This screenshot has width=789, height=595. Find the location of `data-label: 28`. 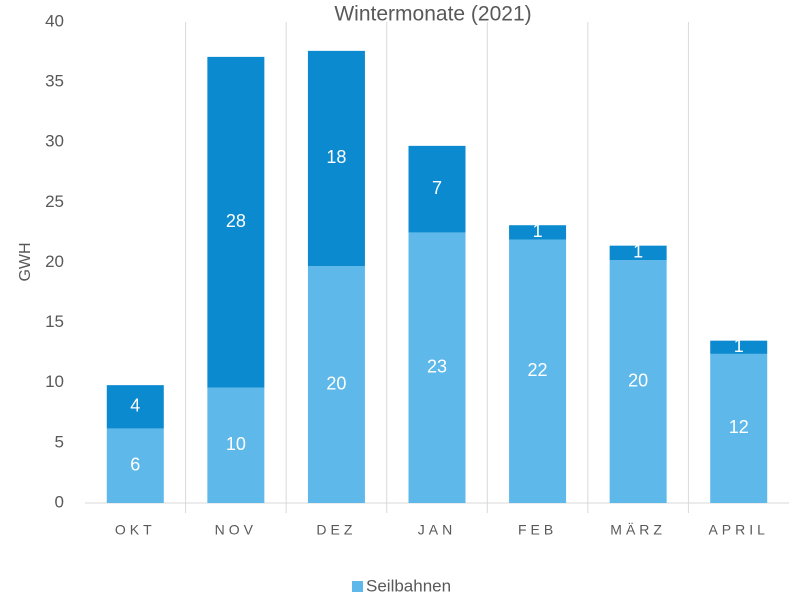

data-label: 28 is located at coordinates (236, 221).